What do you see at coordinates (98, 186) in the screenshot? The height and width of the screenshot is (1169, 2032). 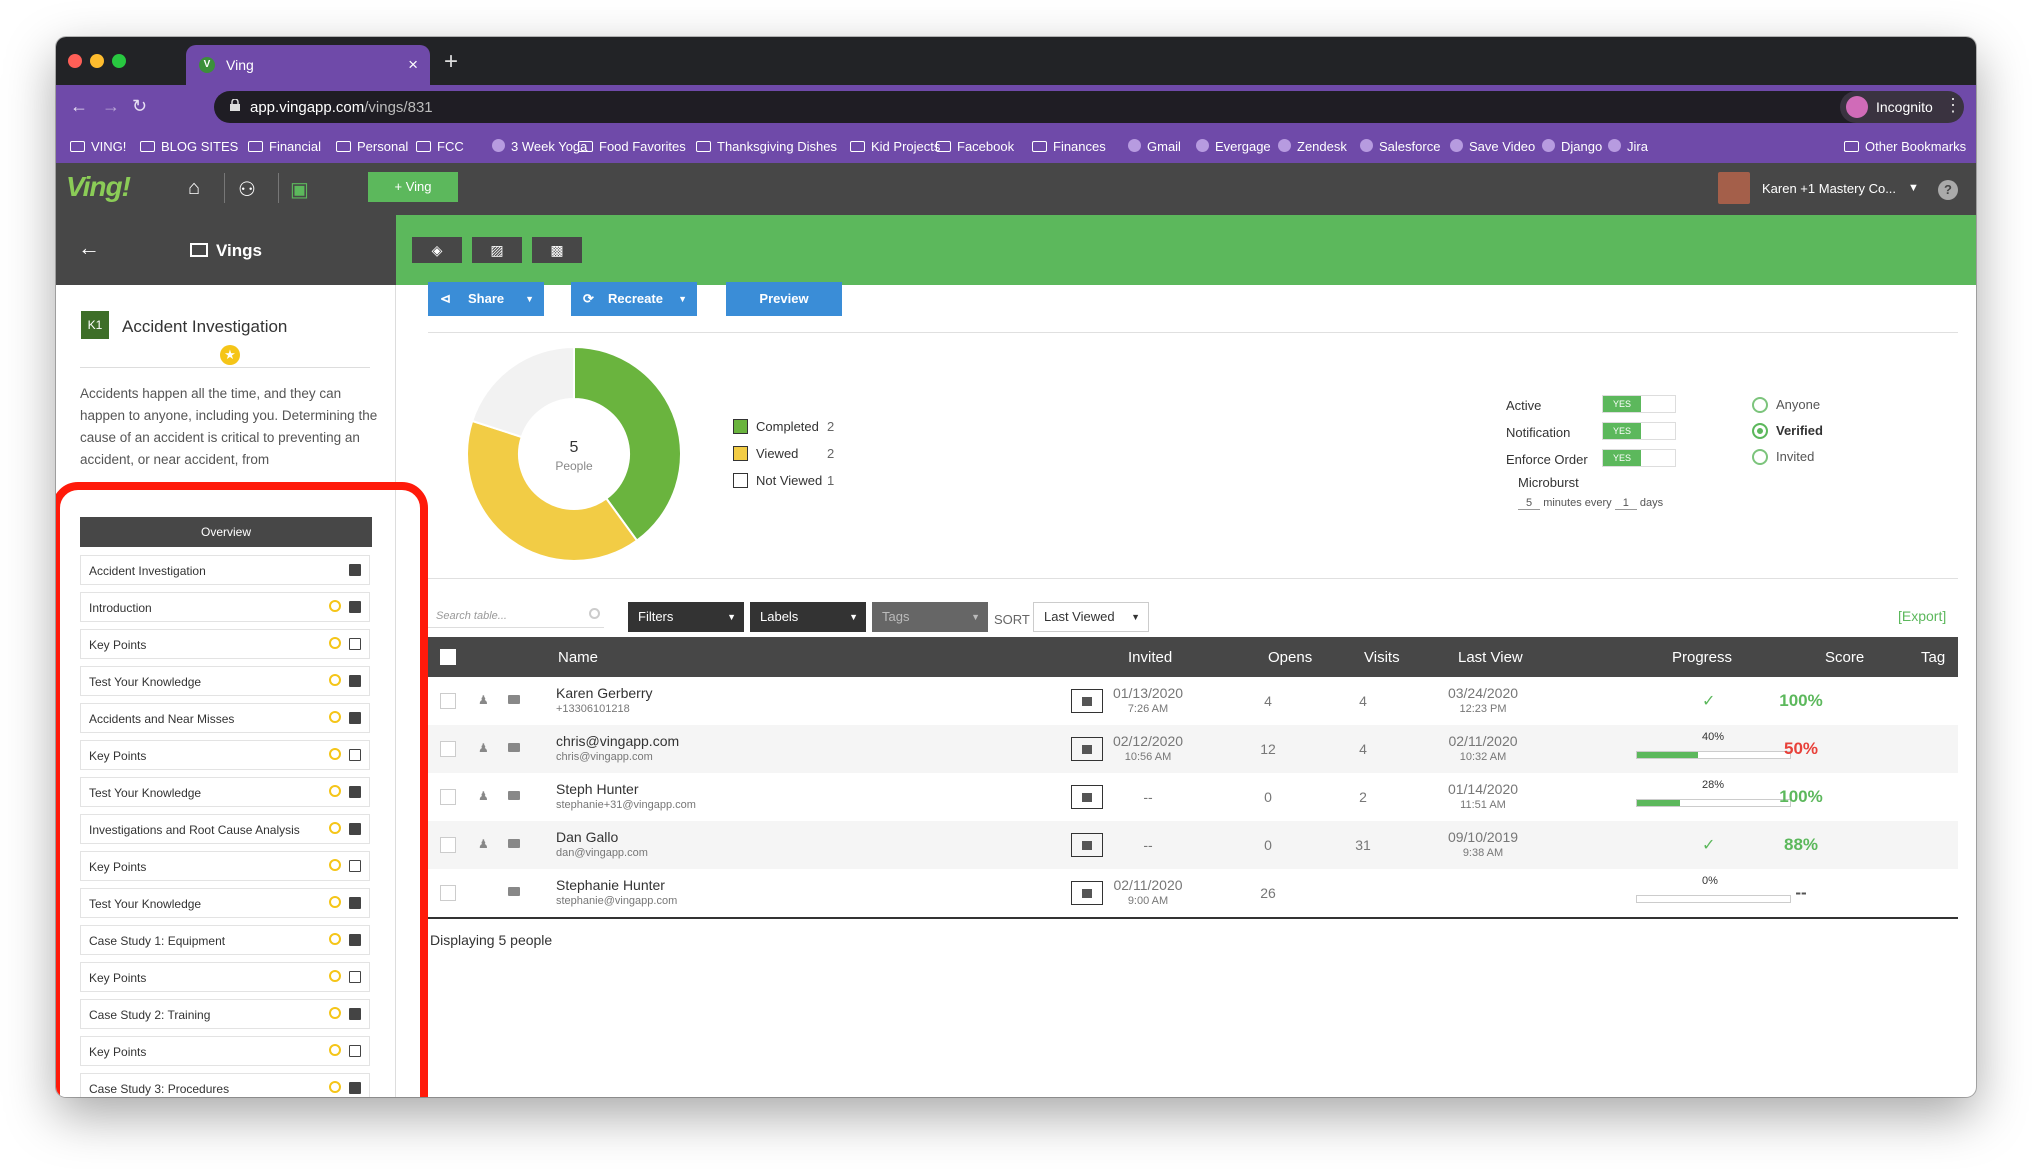 I see `ving-logo: Ving!` at bounding box center [98, 186].